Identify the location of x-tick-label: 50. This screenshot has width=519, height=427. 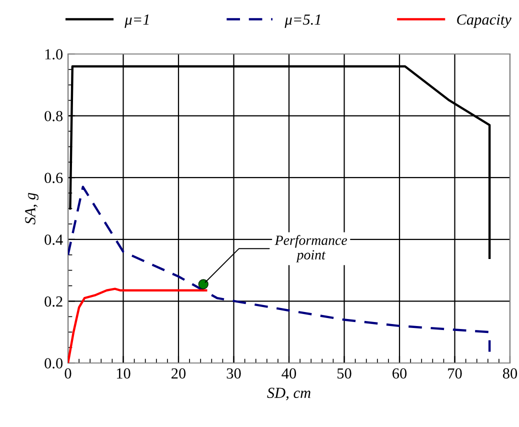
(345, 373).